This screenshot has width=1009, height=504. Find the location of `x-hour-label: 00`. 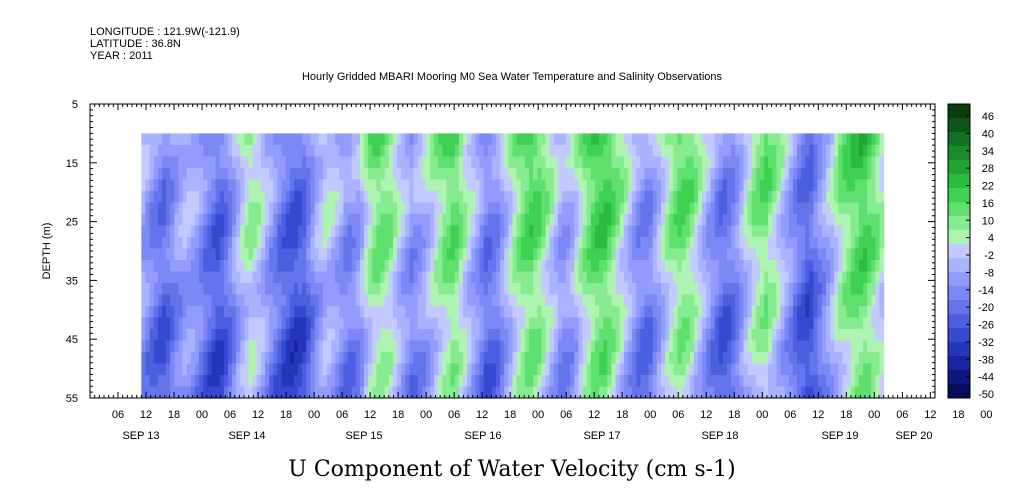

x-hour-label: 00 is located at coordinates (426, 415).